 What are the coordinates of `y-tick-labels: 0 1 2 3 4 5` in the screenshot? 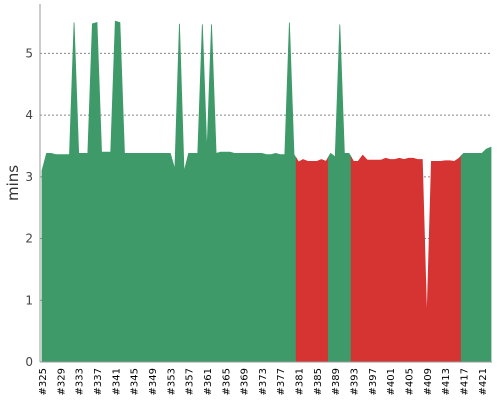 It's located at (29, 207).